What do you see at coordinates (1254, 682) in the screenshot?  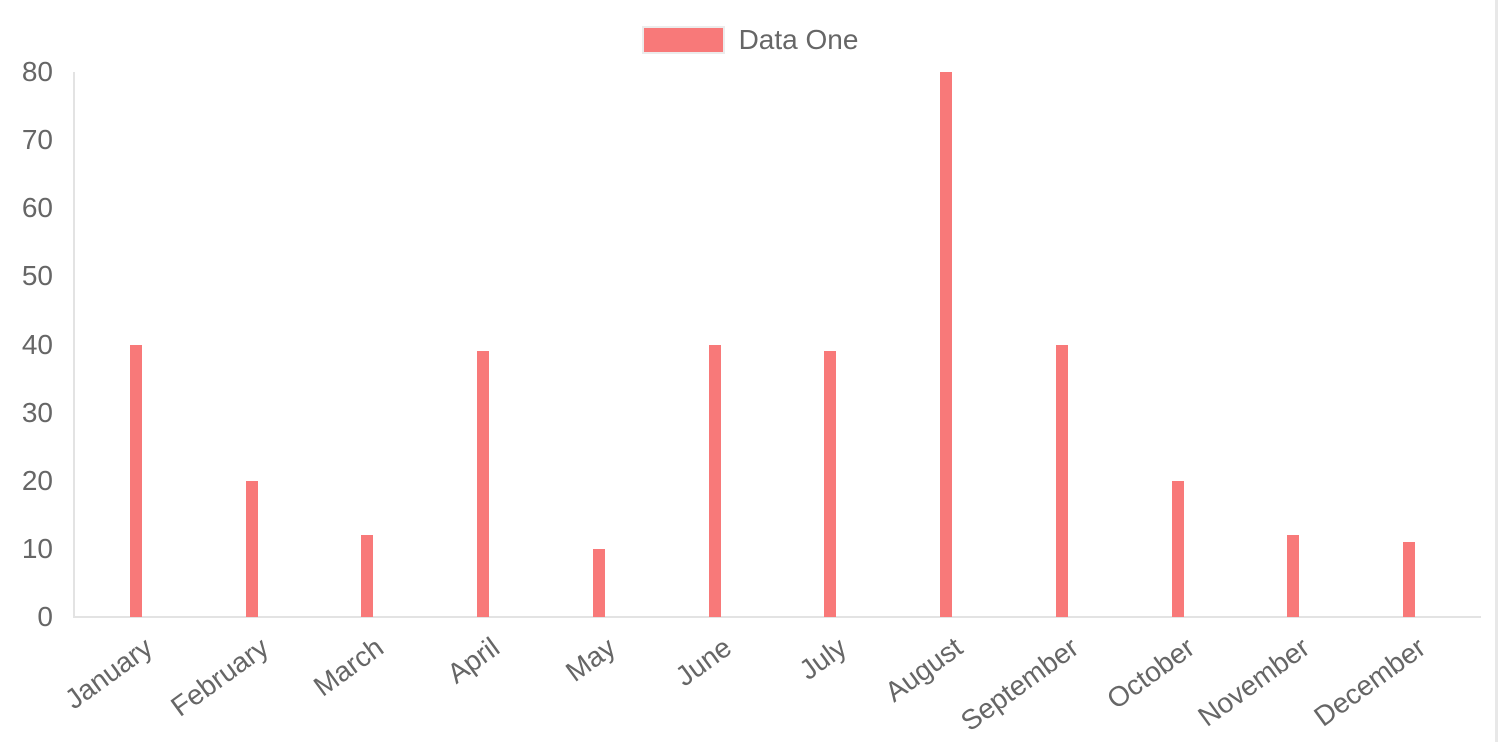 I see `x-axis-label: November` at bounding box center [1254, 682].